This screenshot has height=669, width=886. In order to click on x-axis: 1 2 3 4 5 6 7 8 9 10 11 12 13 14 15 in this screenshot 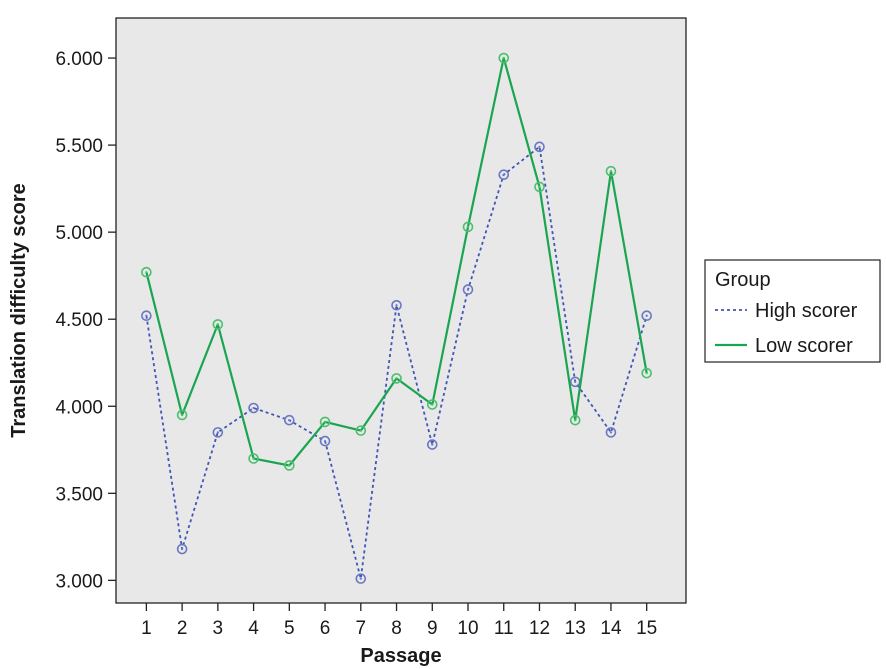, I will do `click(399, 621)`.